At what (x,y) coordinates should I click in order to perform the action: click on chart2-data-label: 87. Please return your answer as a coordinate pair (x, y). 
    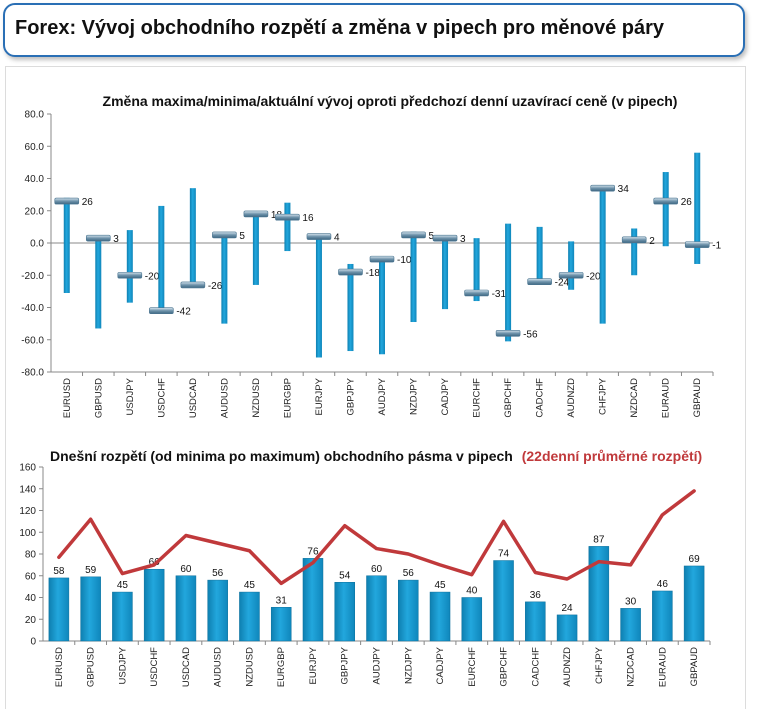
    Looking at the image, I should click on (599, 539).